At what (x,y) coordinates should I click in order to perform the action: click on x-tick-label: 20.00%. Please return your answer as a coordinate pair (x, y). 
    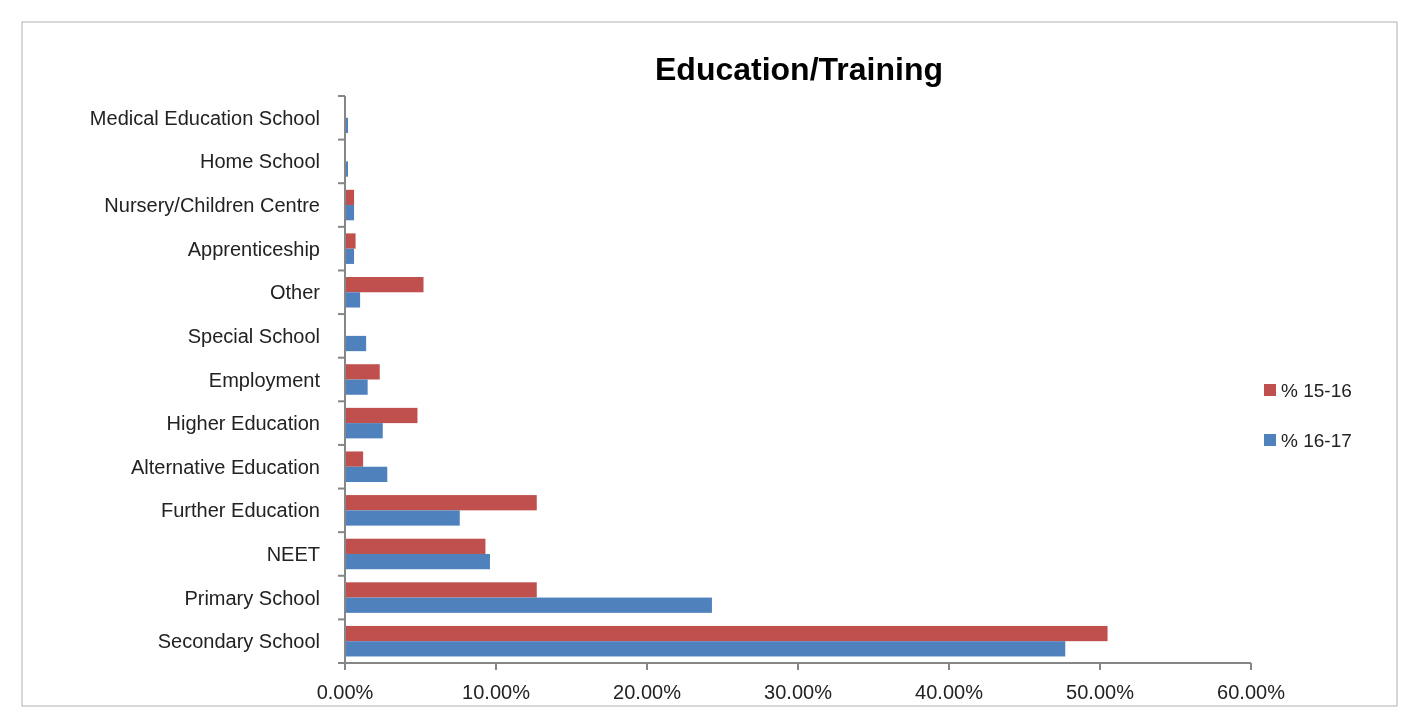
    Looking at the image, I should click on (647, 692).